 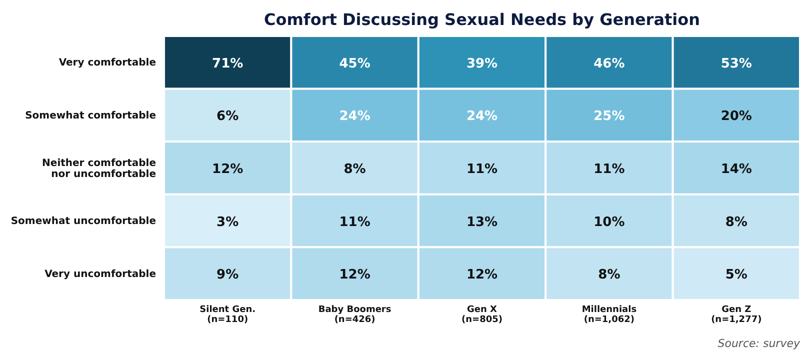 I want to click on chart-title: Comfort Discussing Sexual Needs by Generation, so click(x=482, y=19).